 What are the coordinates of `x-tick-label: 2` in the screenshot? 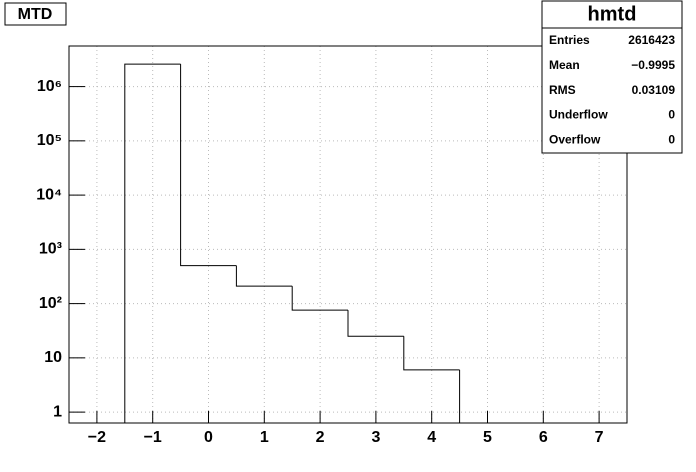 It's located at (320, 437).